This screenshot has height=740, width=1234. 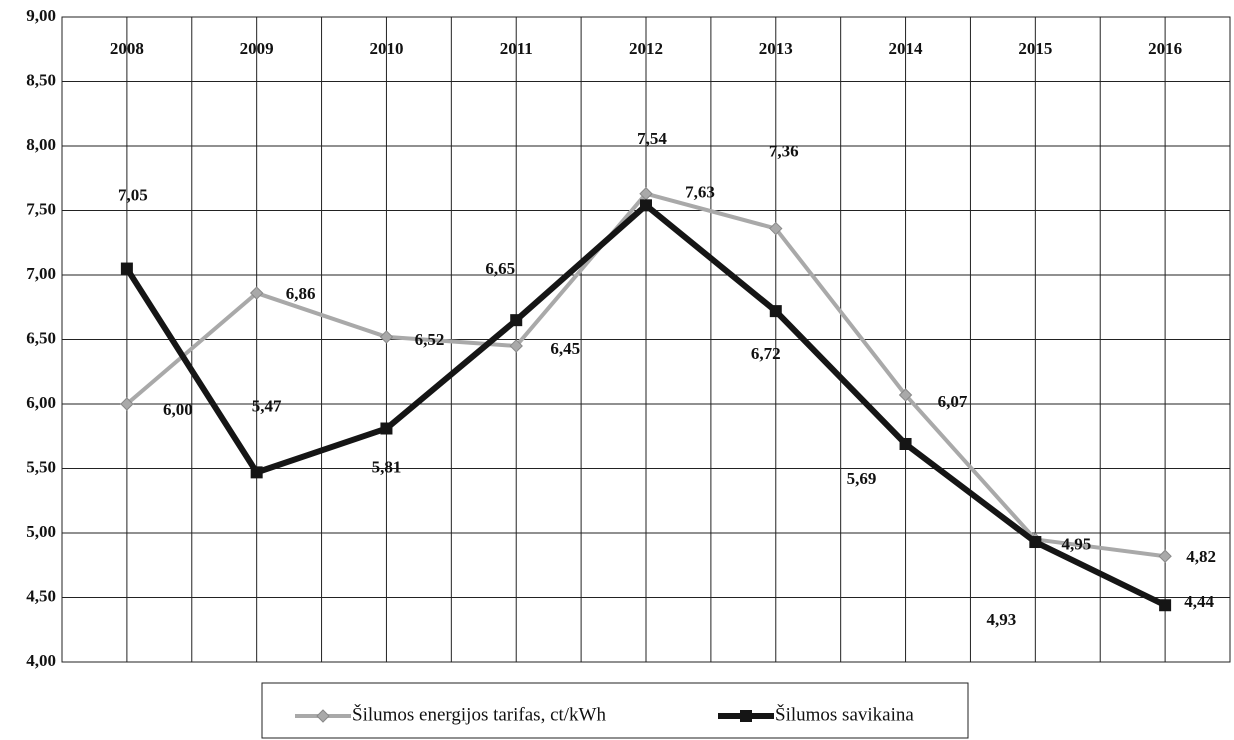 What do you see at coordinates (1199, 601) in the screenshot?
I see `data-label: 4,44` at bounding box center [1199, 601].